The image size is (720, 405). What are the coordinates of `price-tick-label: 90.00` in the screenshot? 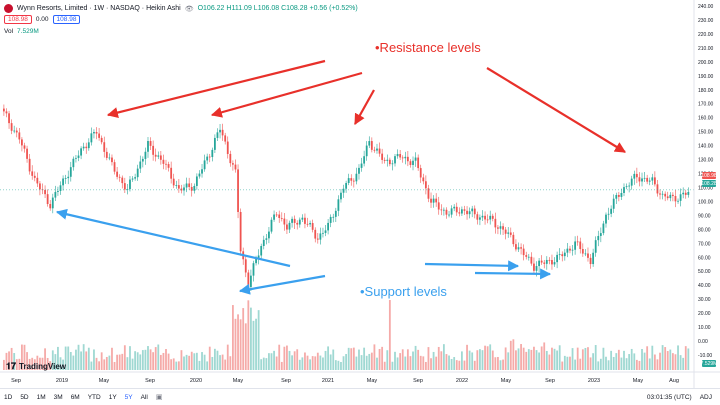 It's located at (704, 216).